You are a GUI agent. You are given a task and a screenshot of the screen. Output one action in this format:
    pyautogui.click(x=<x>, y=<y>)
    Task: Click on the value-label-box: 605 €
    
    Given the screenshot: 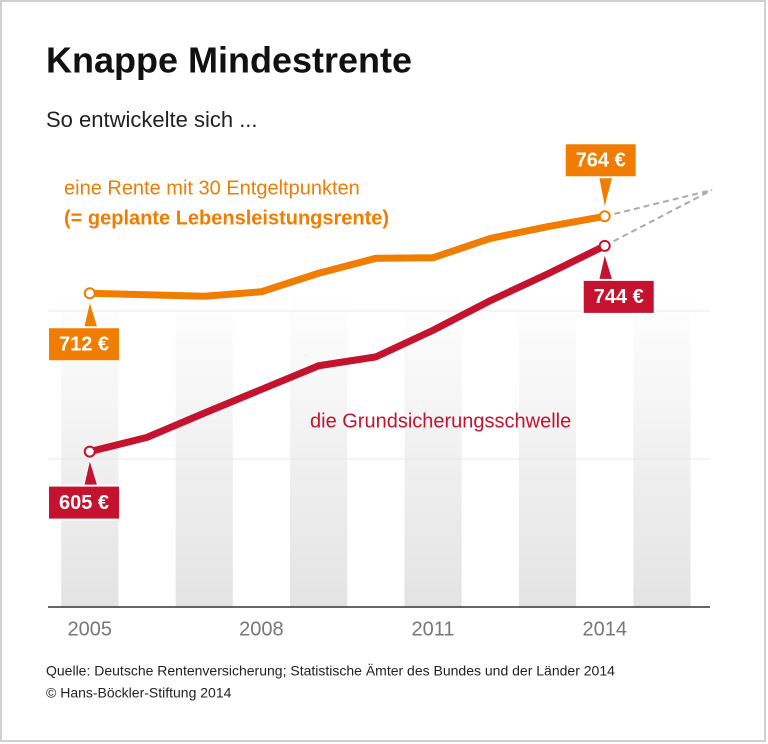 What is the action you would take?
    pyautogui.click(x=84, y=489)
    